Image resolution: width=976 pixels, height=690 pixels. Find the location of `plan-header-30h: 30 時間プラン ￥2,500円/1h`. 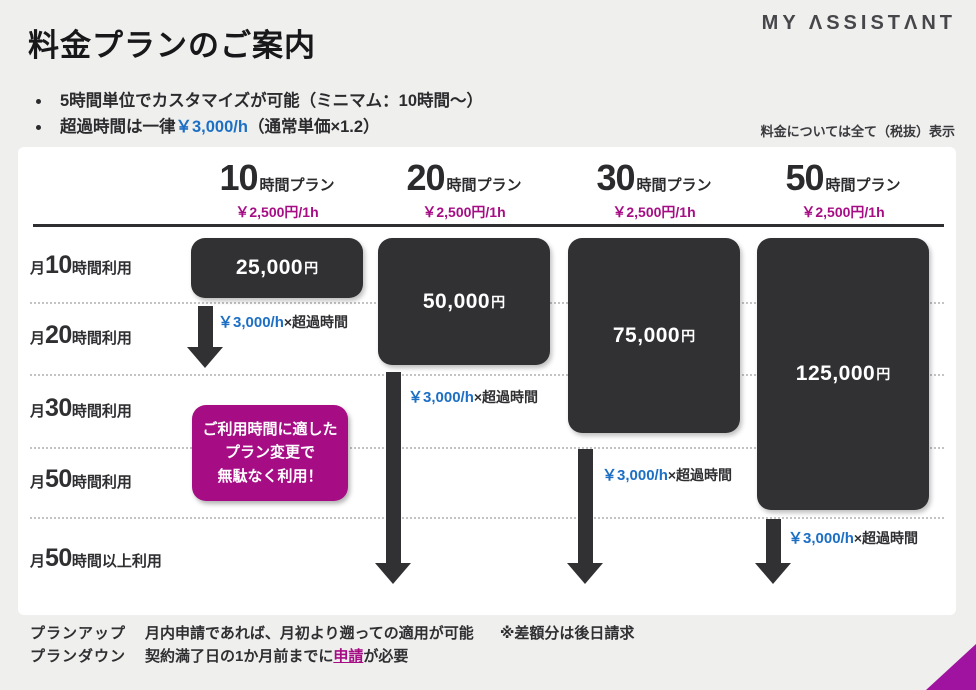

plan-header-30h: 30 時間プラン ￥2,500円/1h is located at coordinates (654, 189).